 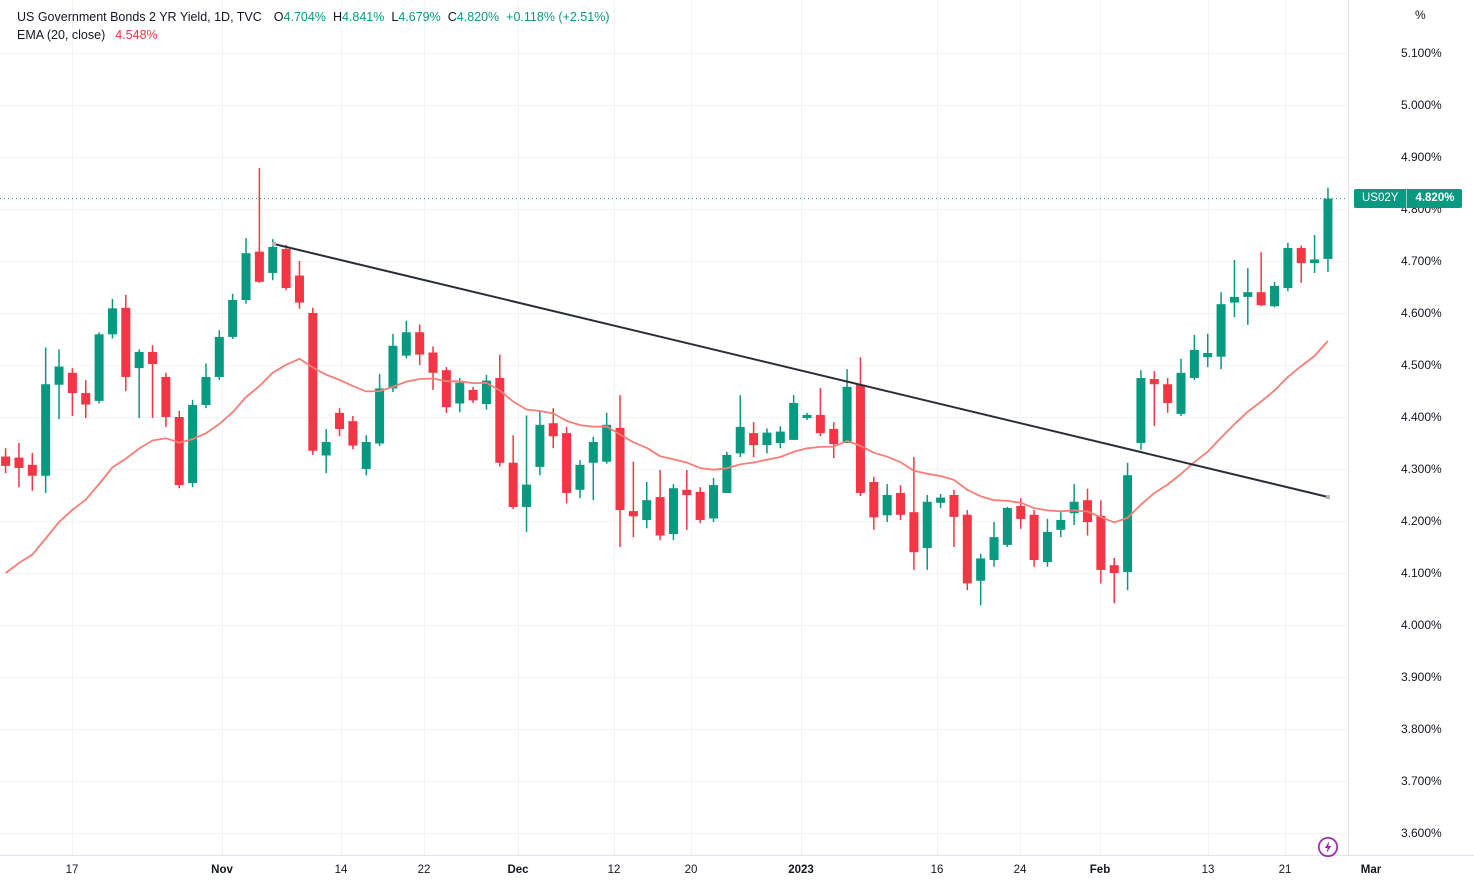 What do you see at coordinates (1100, 870) in the screenshot?
I see `time-axis-label: Feb` at bounding box center [1100, 870].